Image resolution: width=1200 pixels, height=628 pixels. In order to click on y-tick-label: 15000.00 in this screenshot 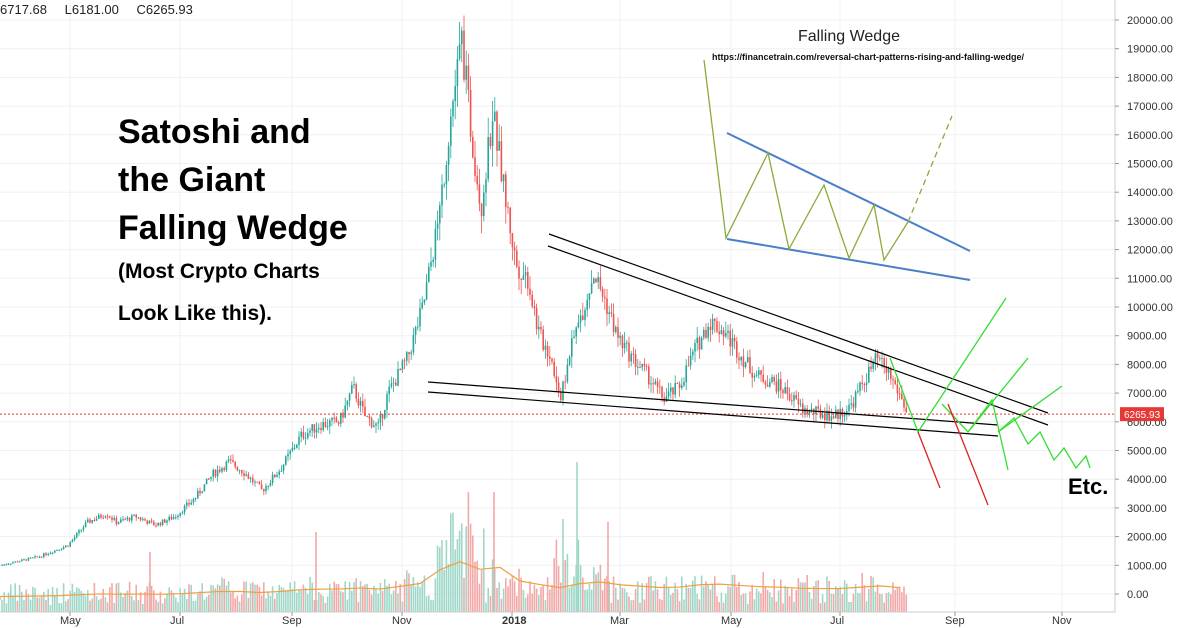, I will do `click(1150, 165)`.